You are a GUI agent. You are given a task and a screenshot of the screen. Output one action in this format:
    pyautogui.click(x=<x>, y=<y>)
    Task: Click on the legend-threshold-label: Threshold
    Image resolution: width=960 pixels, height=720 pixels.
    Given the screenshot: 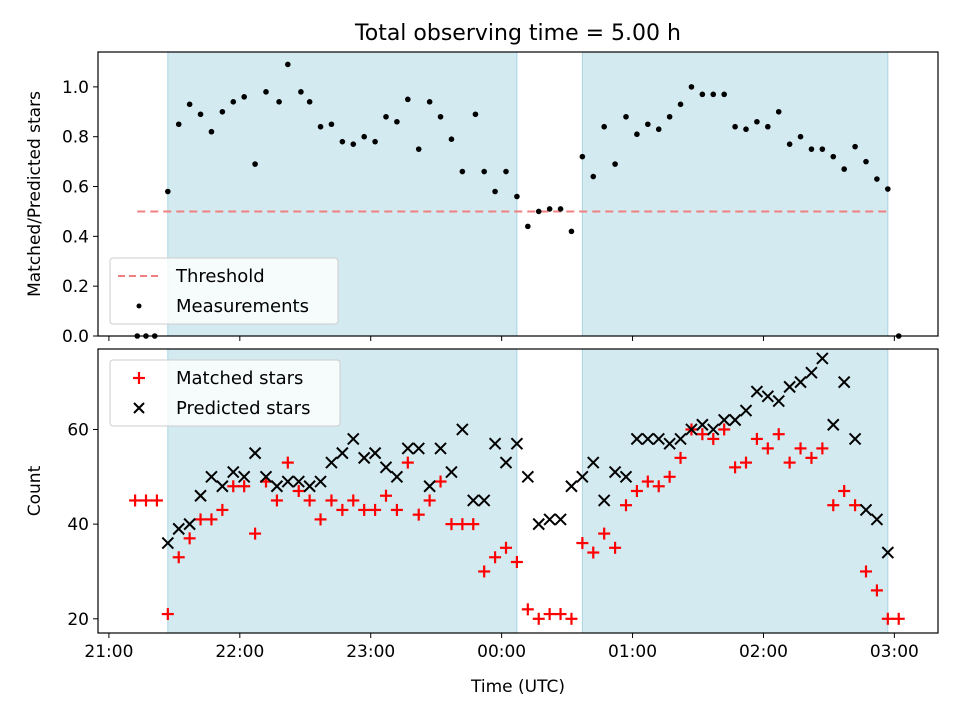 What is the action you would take?
    pyautogui.click(x=220, y=276)
    